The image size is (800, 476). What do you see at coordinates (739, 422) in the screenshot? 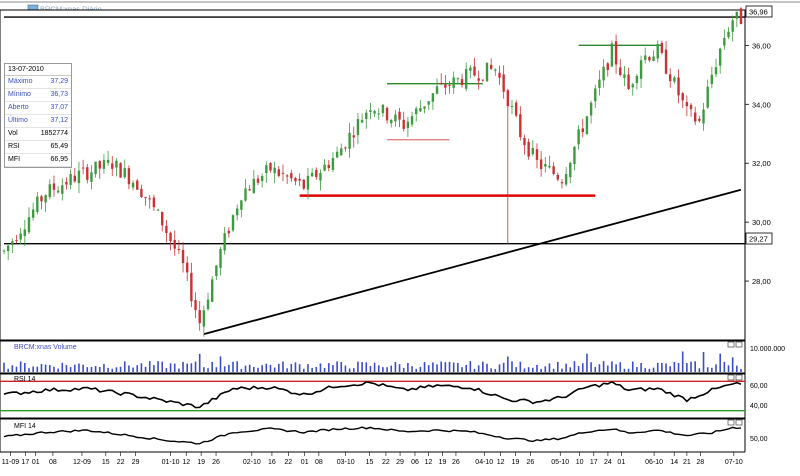
I see `mfi-close-icon` at bounding box center [739, 422].